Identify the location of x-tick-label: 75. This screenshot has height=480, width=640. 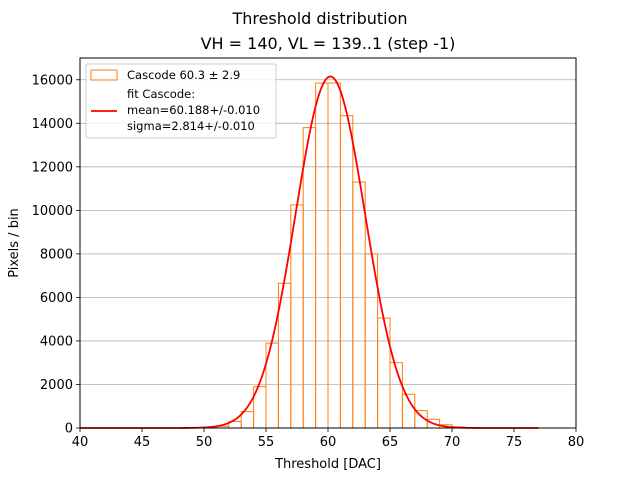
(514, 442).